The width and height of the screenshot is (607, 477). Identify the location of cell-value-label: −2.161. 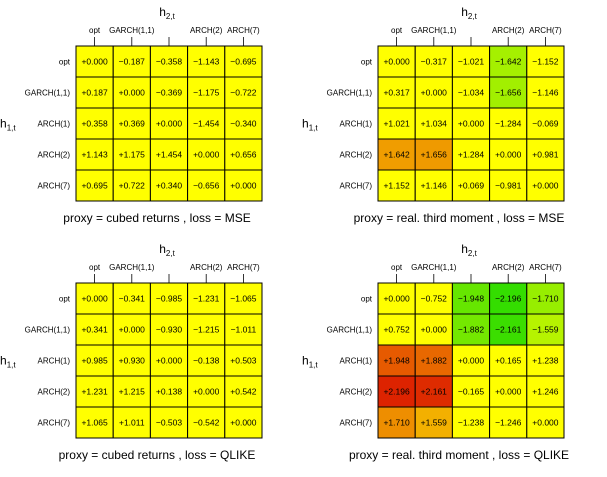
(508, 330).